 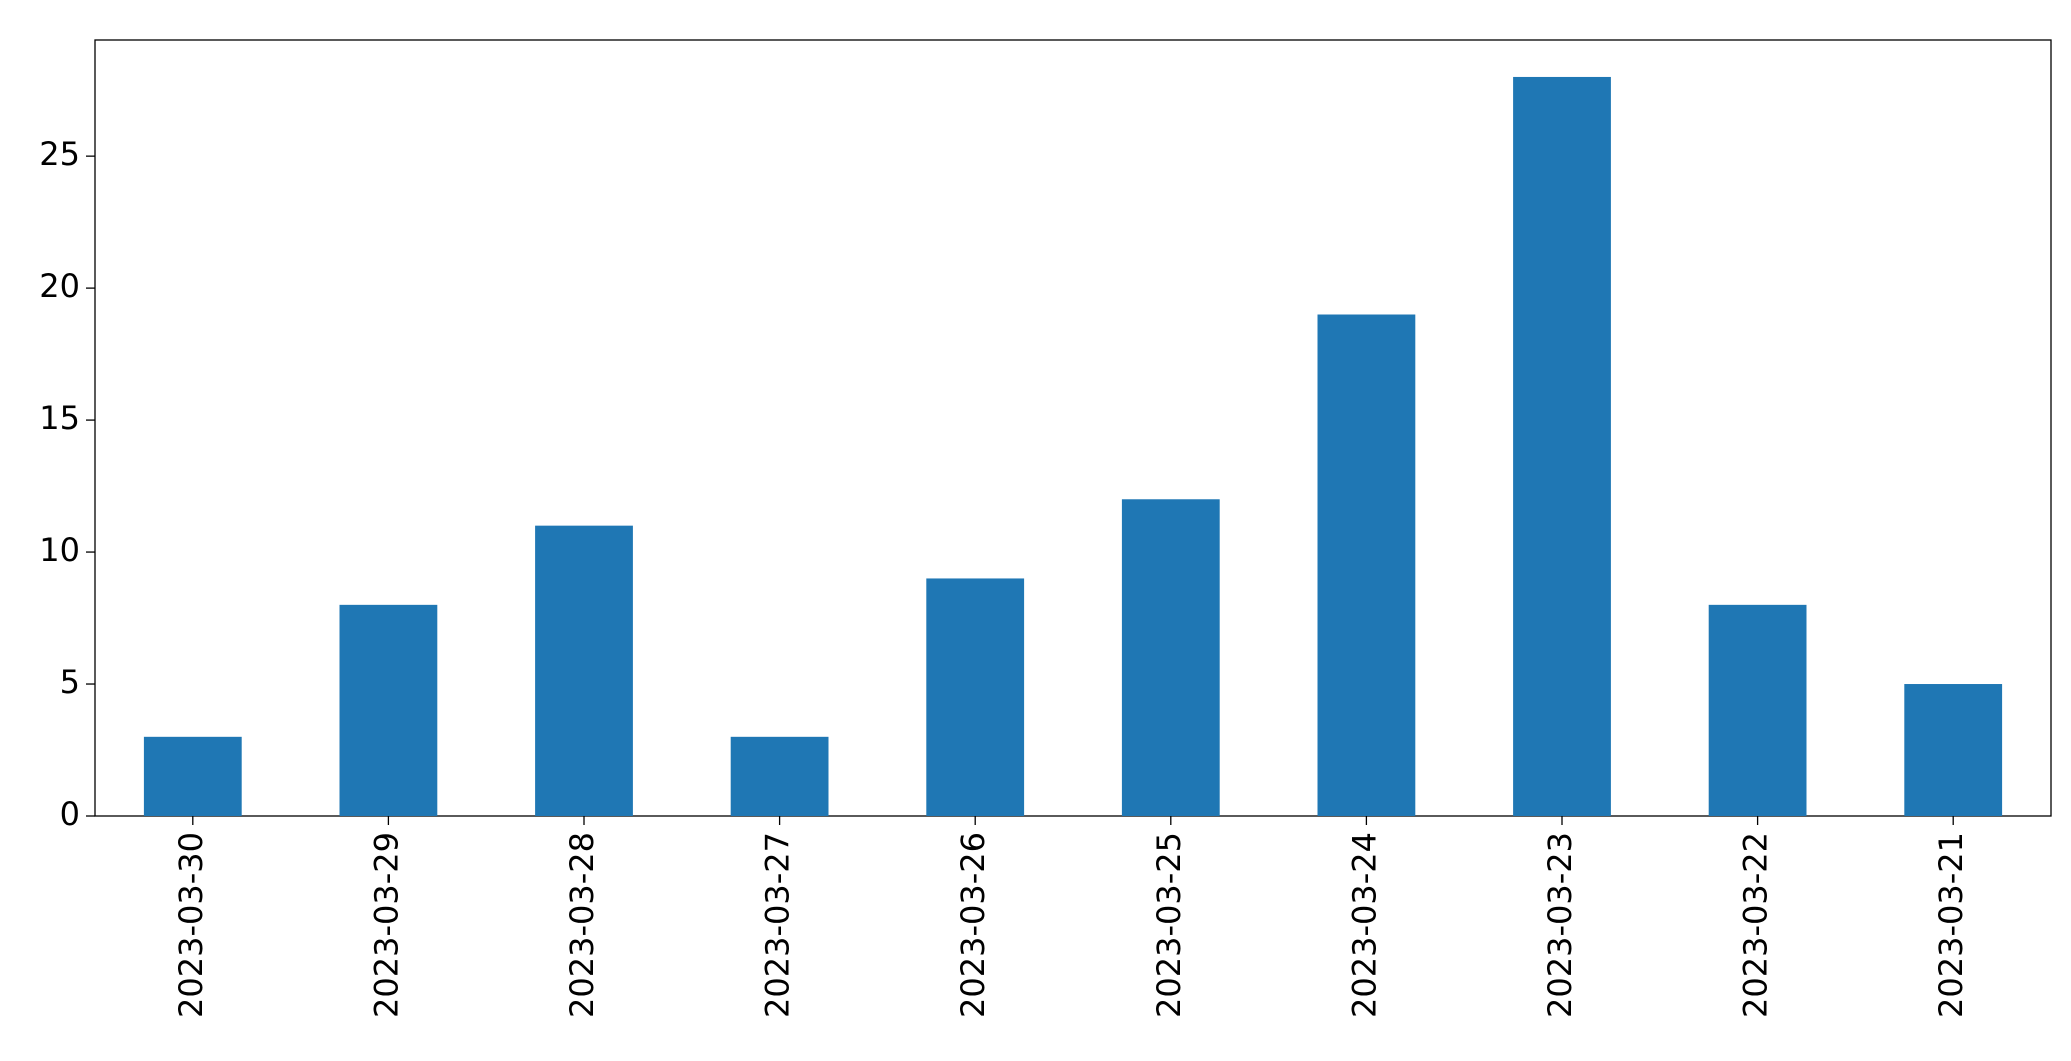 What do you see at coordinates (70, 814) in the screenshot?
I see `y-tick-label: 0` at bounding box center [70, 814].